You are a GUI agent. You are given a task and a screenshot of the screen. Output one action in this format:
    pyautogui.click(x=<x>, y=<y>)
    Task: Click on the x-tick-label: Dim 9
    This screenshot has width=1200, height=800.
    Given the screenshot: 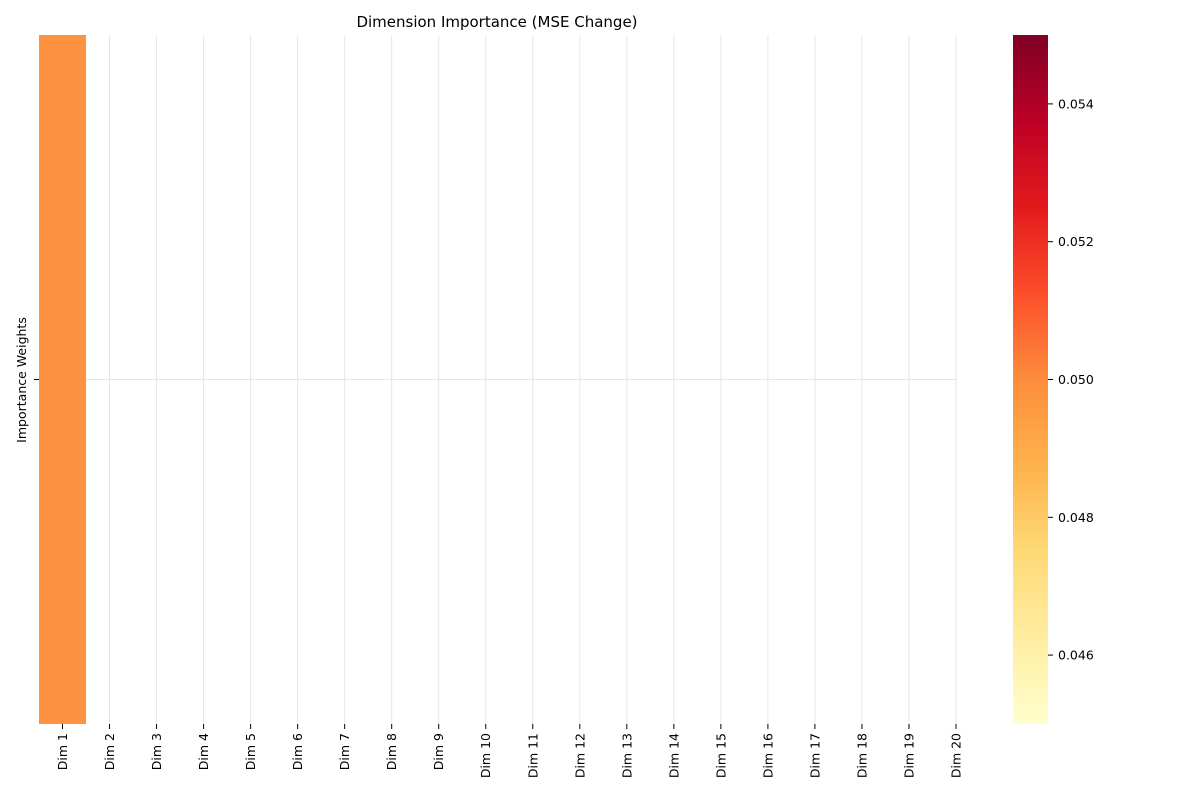 What is the action you would take?
    pyautogui.click(x=438, y=751)
    